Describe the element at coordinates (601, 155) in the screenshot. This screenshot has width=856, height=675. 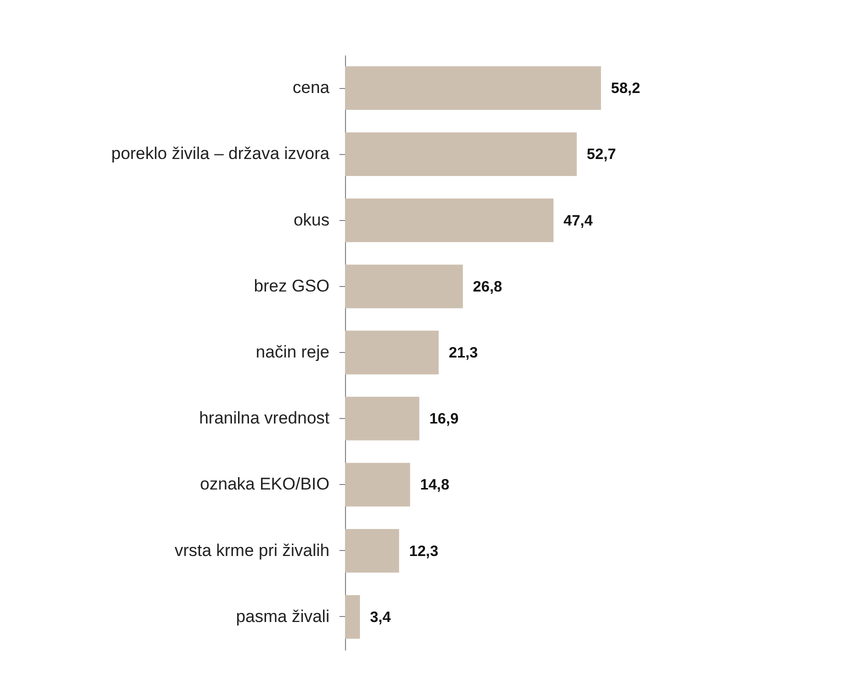
I see `data-label: 52,7` at that location.